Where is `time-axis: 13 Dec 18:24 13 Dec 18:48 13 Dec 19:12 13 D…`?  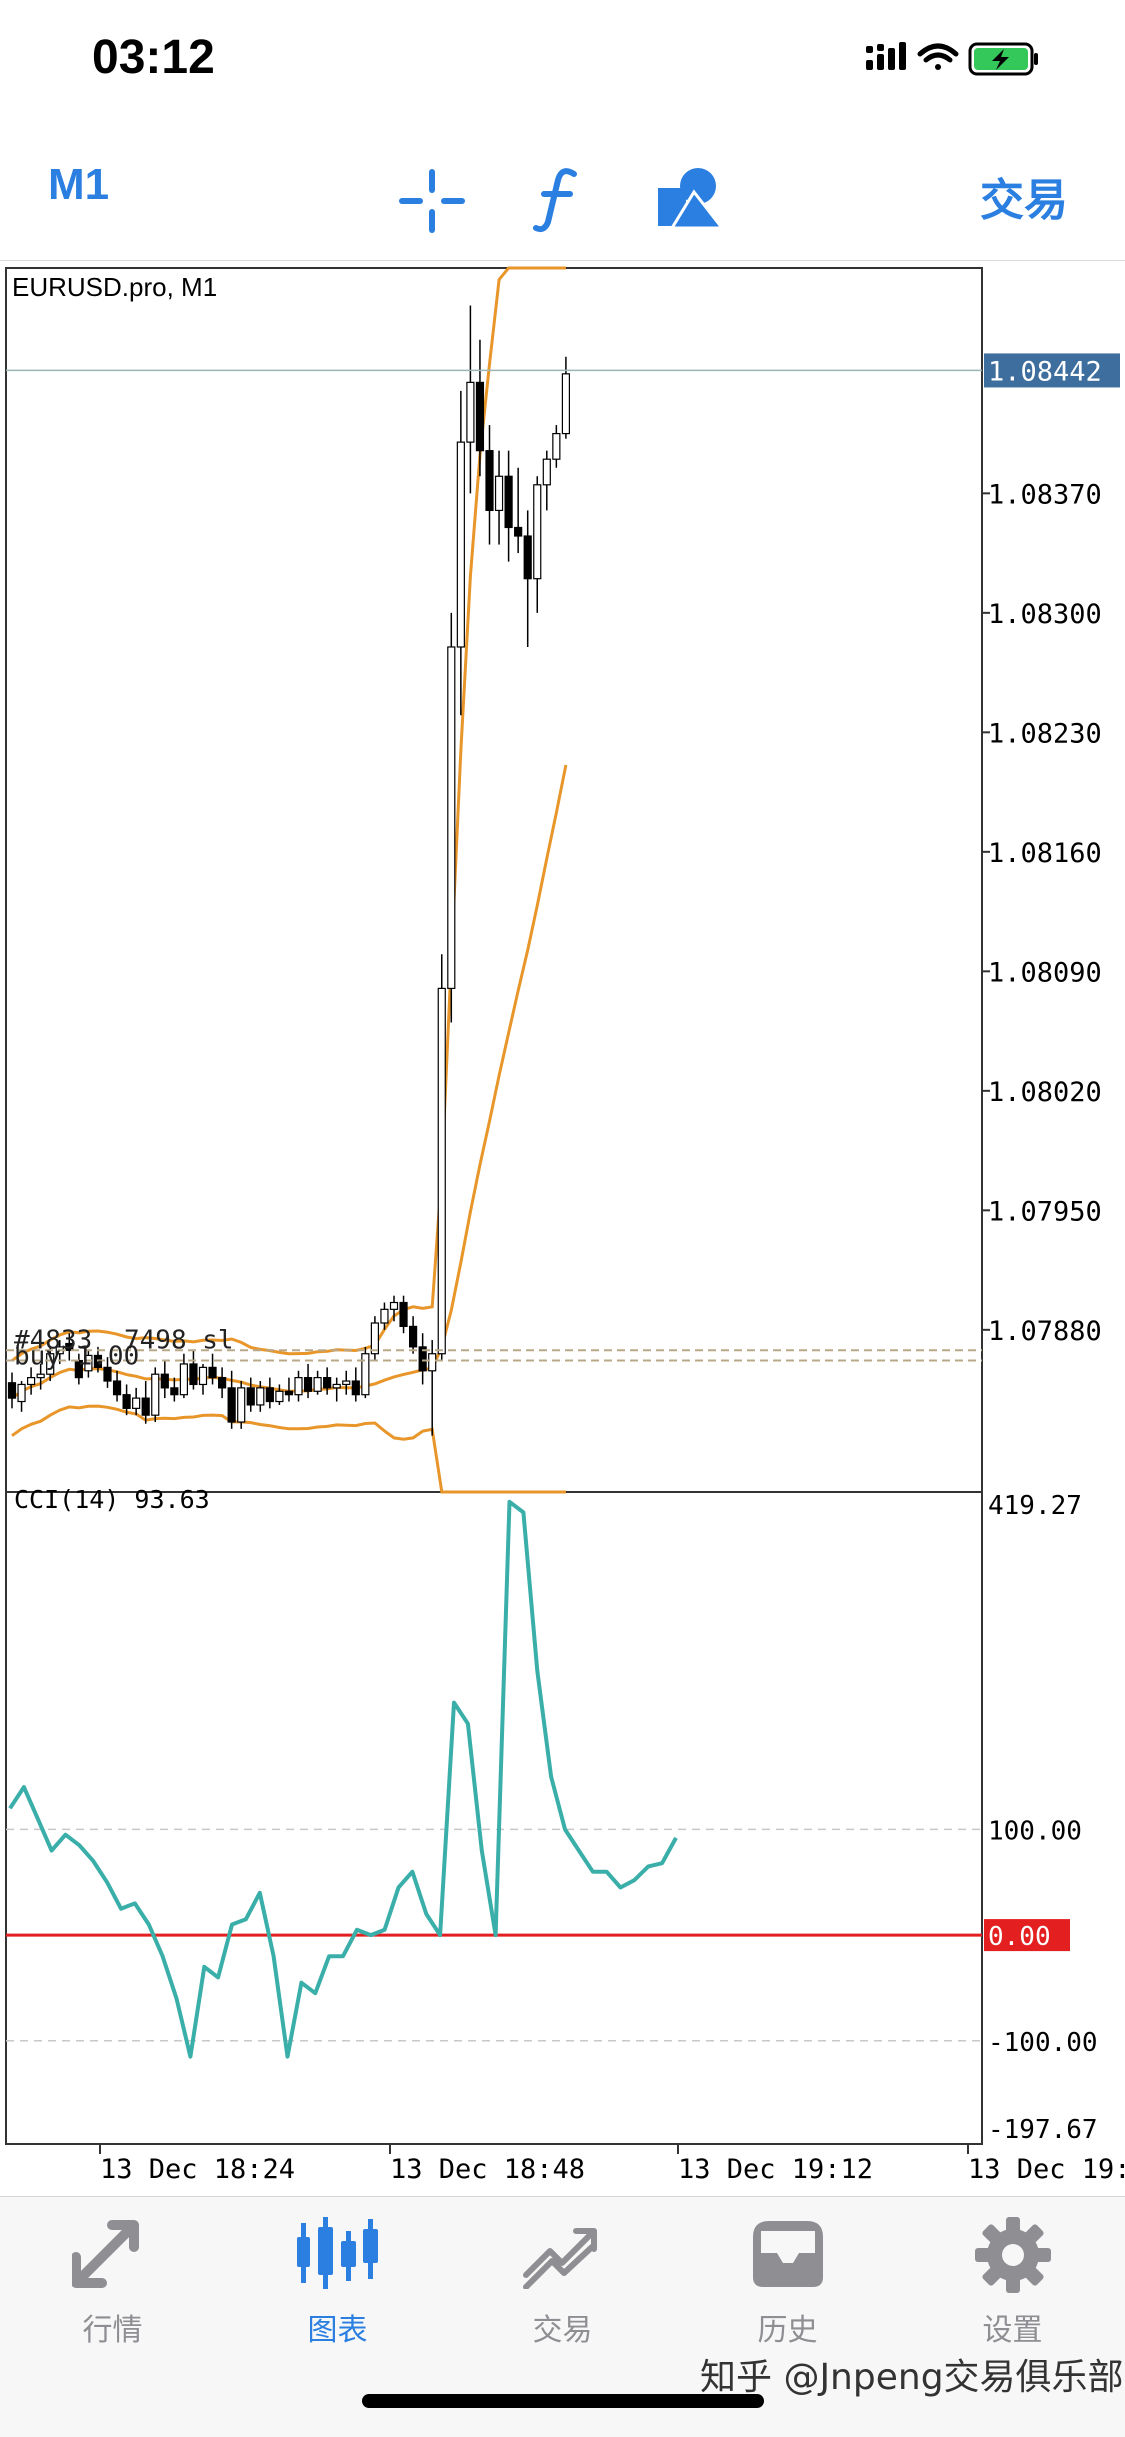 time-axis: 13 Dec 18:24 13 Dec 18:48 13 Dec 19:12 13 D… is located at coordinates (612, 2164).